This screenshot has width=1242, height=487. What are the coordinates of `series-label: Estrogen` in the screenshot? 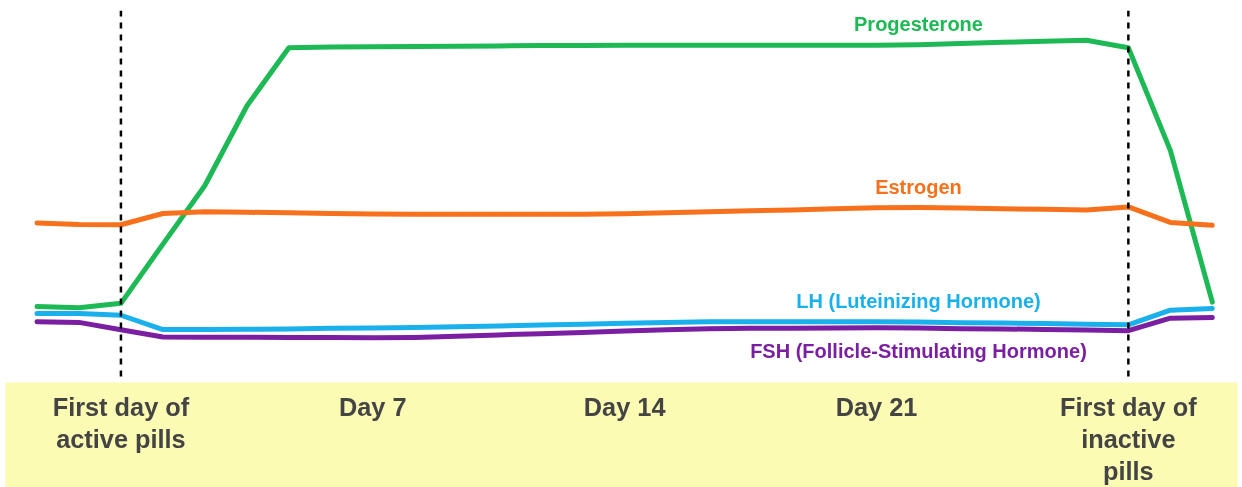 It's located at (918, 186).